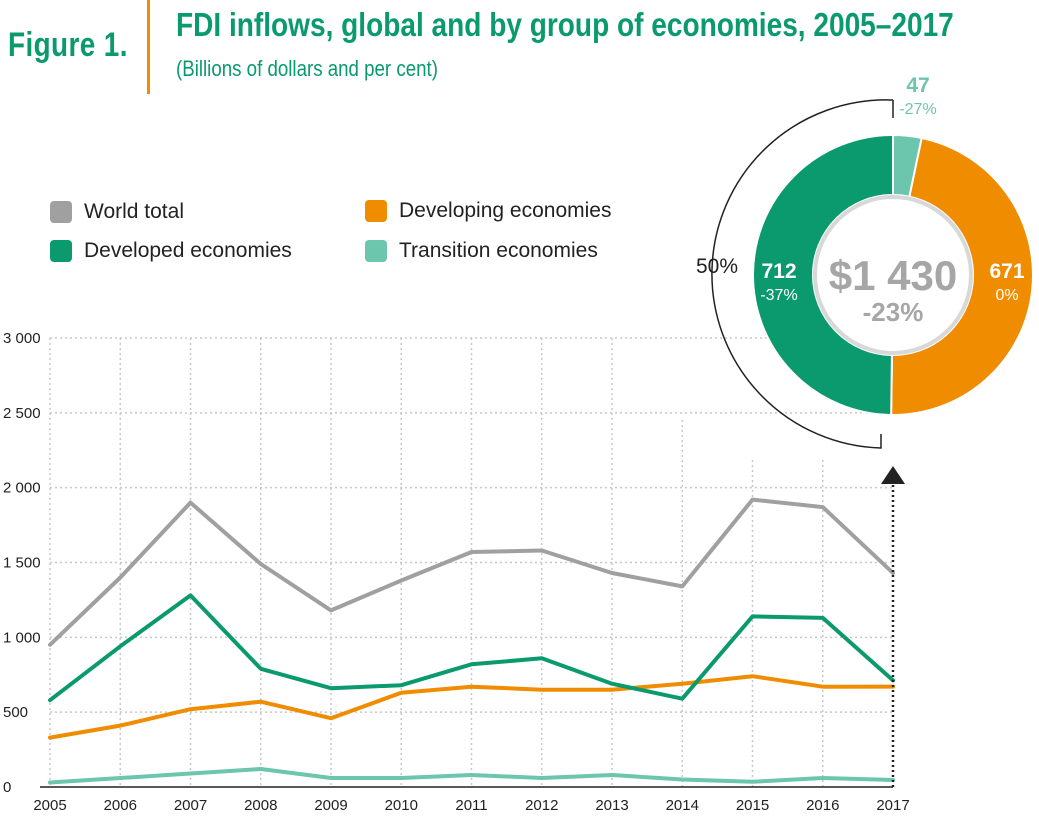 This screenshot has width=1039, height=820. I want to click on x-tick-label-2017: 2017, so click(892, 805).